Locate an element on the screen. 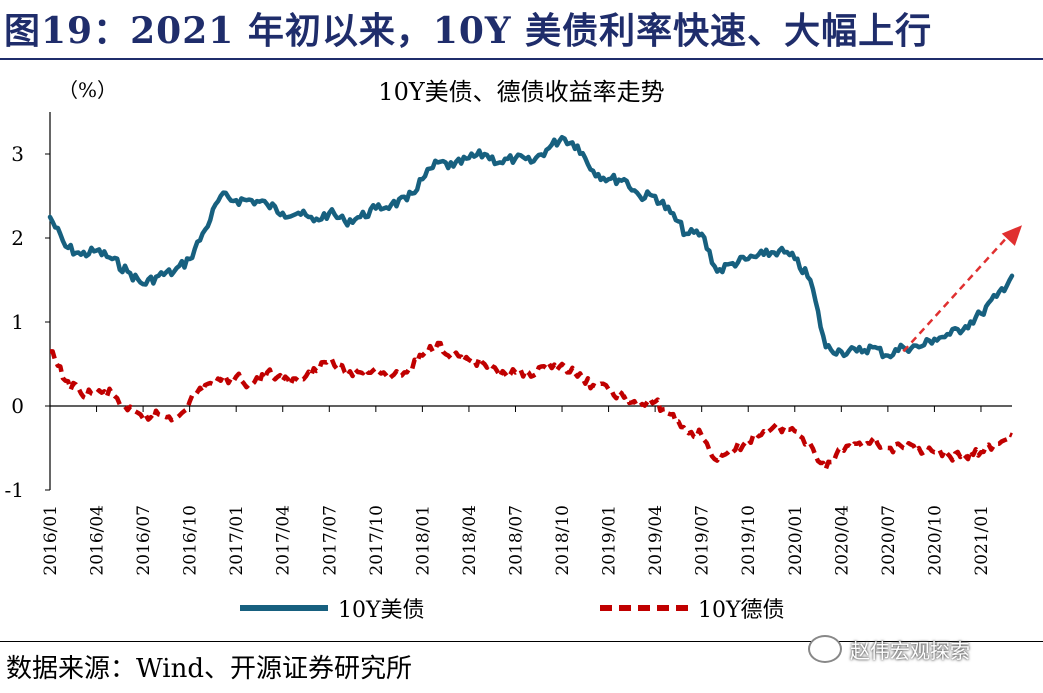 This screenshot has height=693, width=1043. x-tick-label: 2017/04 is located at coordinates (284, 540).